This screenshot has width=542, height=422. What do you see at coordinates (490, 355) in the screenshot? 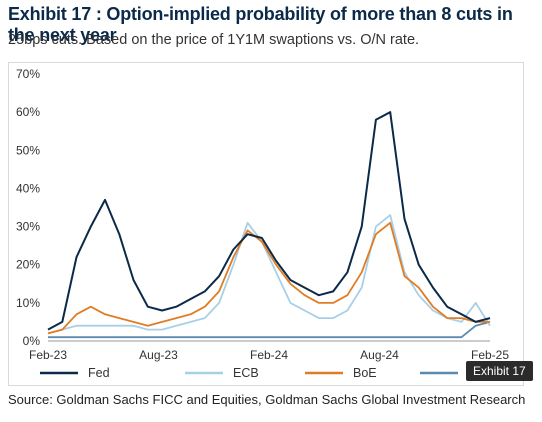
I see `x-tick-label: Feb-25` at bounding box center [490, 355].